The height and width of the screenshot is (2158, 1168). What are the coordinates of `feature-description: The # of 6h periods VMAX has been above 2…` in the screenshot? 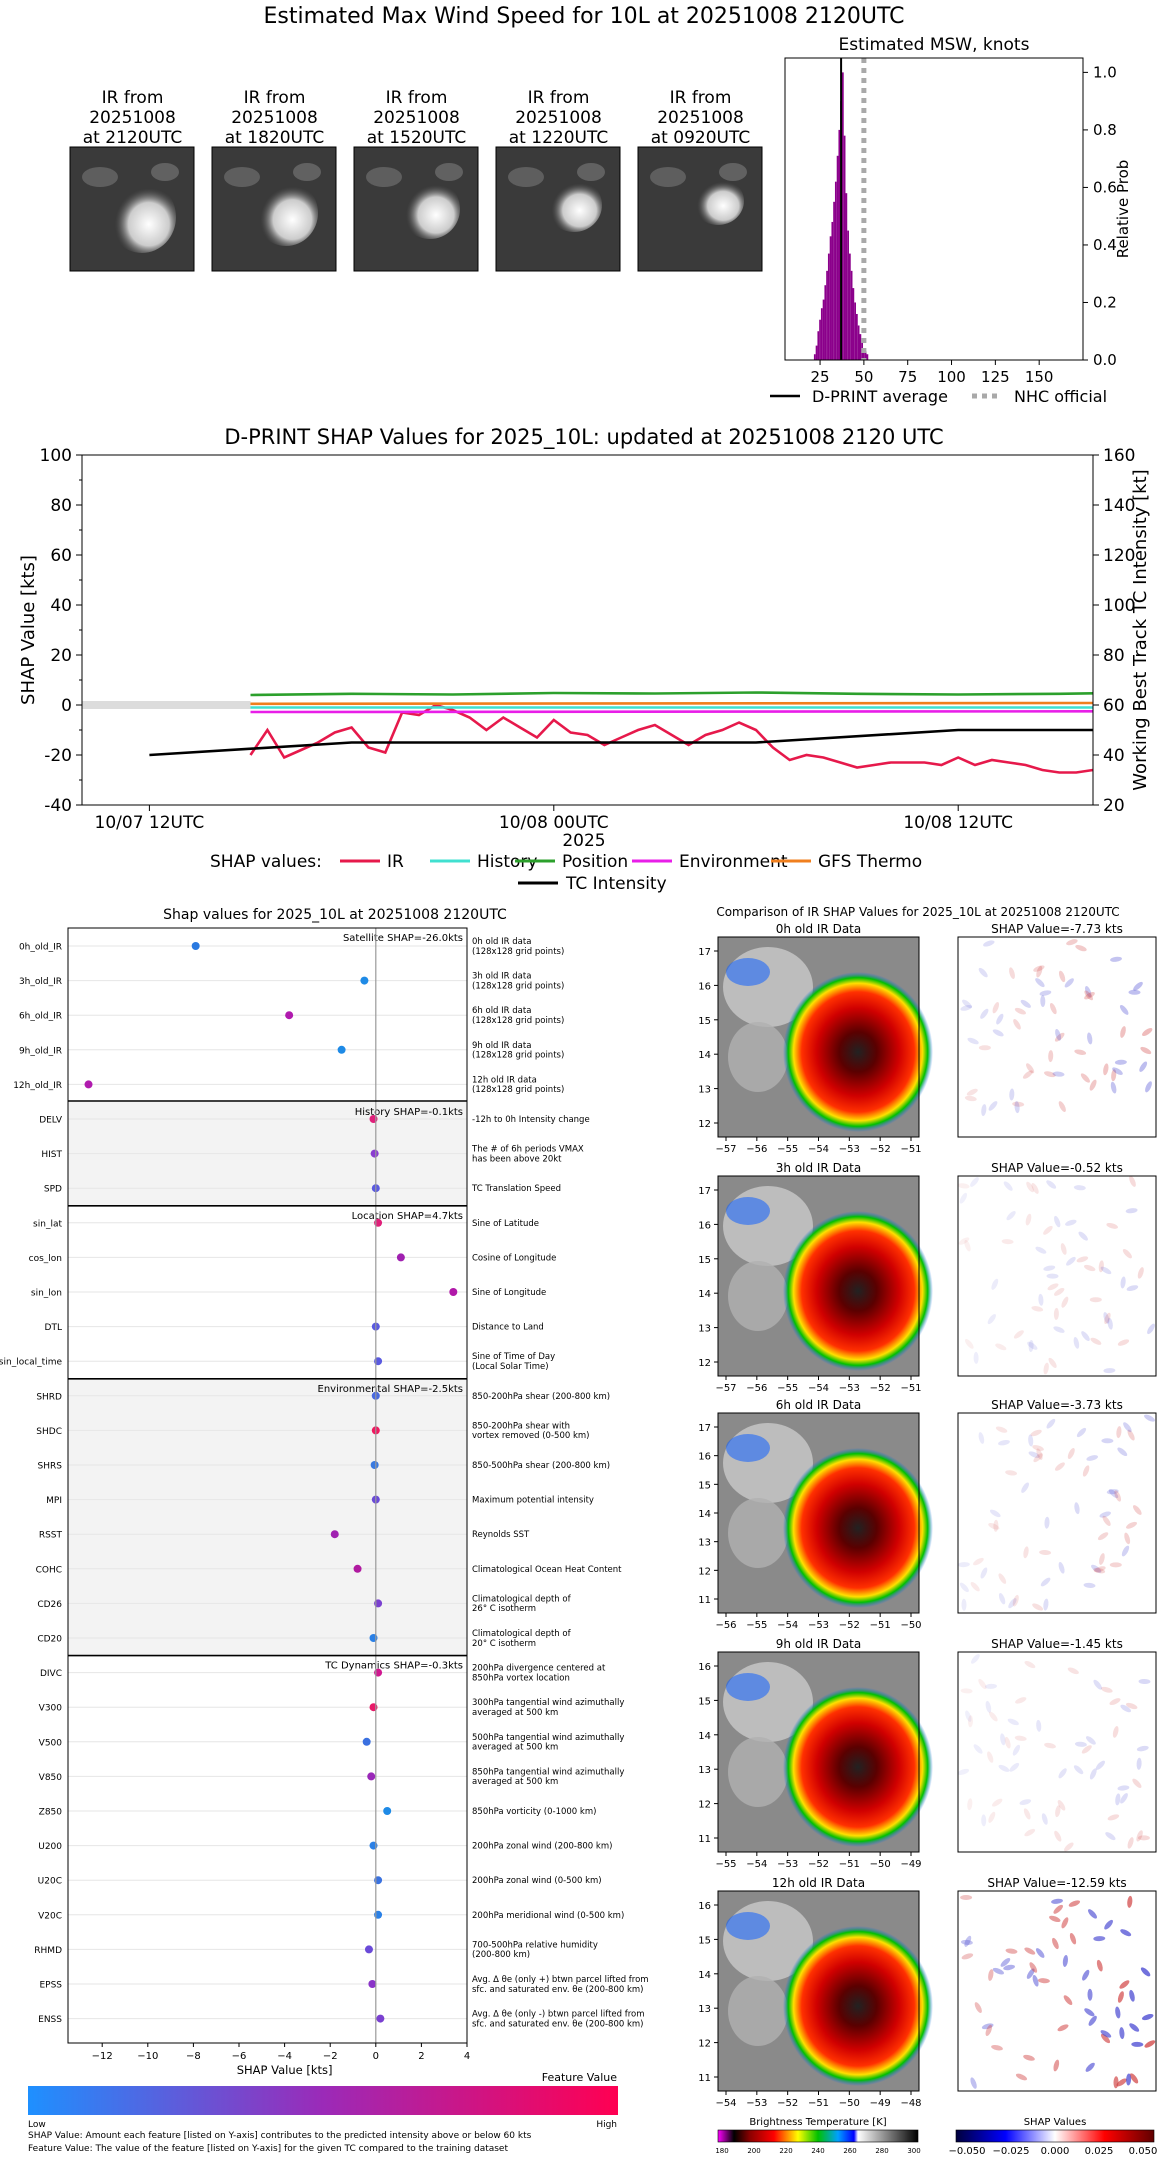 It's located at (527, 1155).